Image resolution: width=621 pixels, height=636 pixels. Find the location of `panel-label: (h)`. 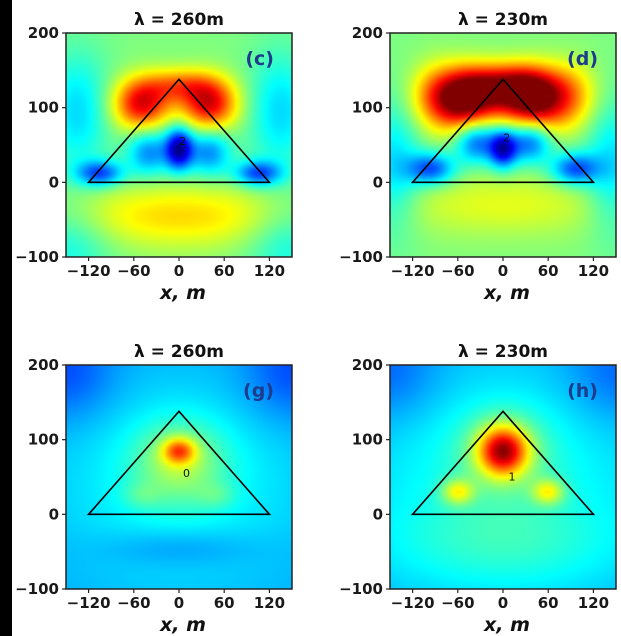

panel-label: (h) is located at coordinates (582, 391).